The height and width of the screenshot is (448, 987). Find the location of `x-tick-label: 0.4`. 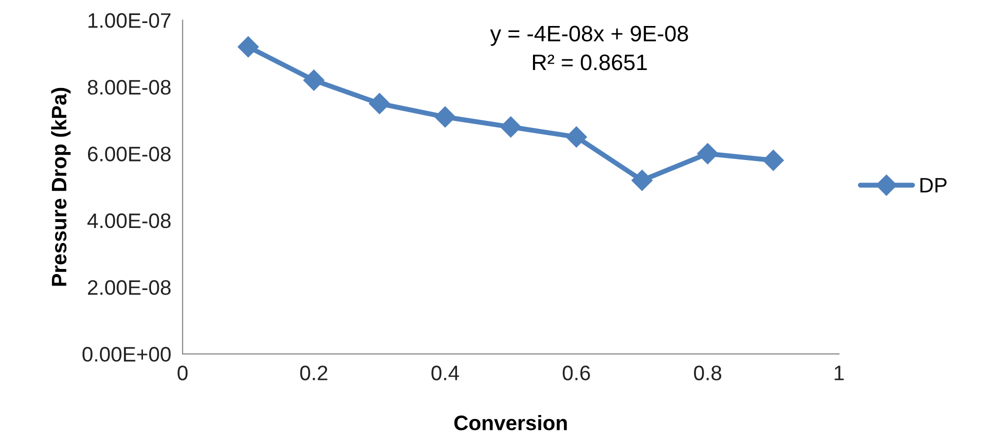

x-tick-label: 0.4 is located at coordinates (445, 373).